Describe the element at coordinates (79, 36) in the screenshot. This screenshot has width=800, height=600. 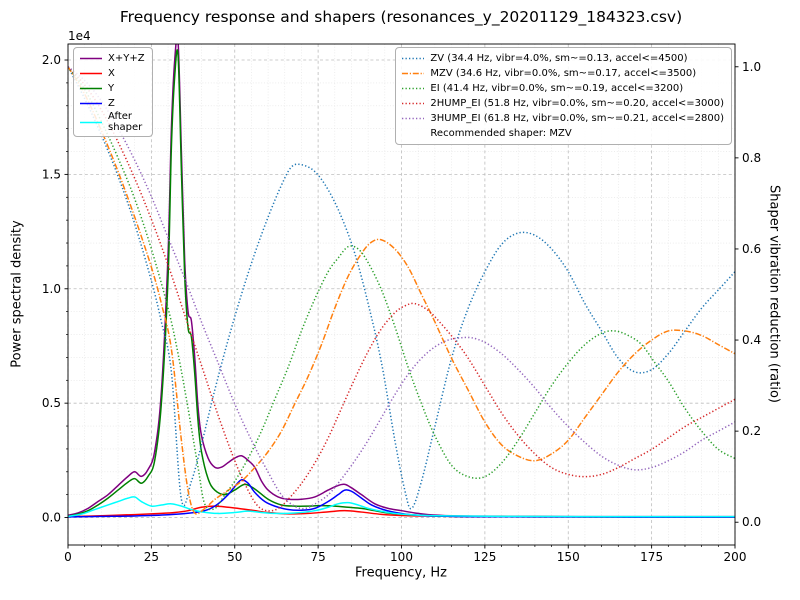
I see `y-axis-offset-label: 1e4` at that location.